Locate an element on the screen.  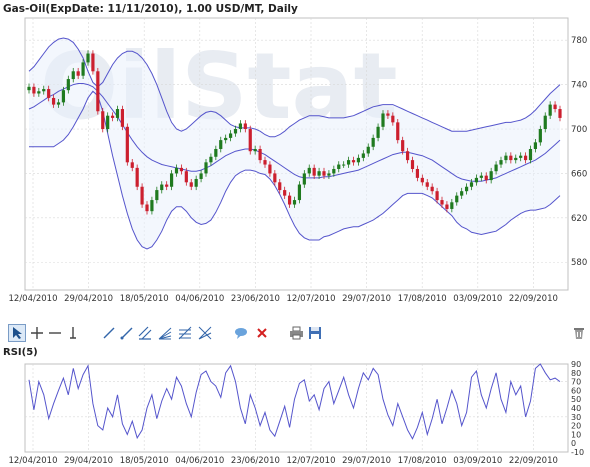
date-tick-label: 22/09/2010 is located at coordinates (533, 299).